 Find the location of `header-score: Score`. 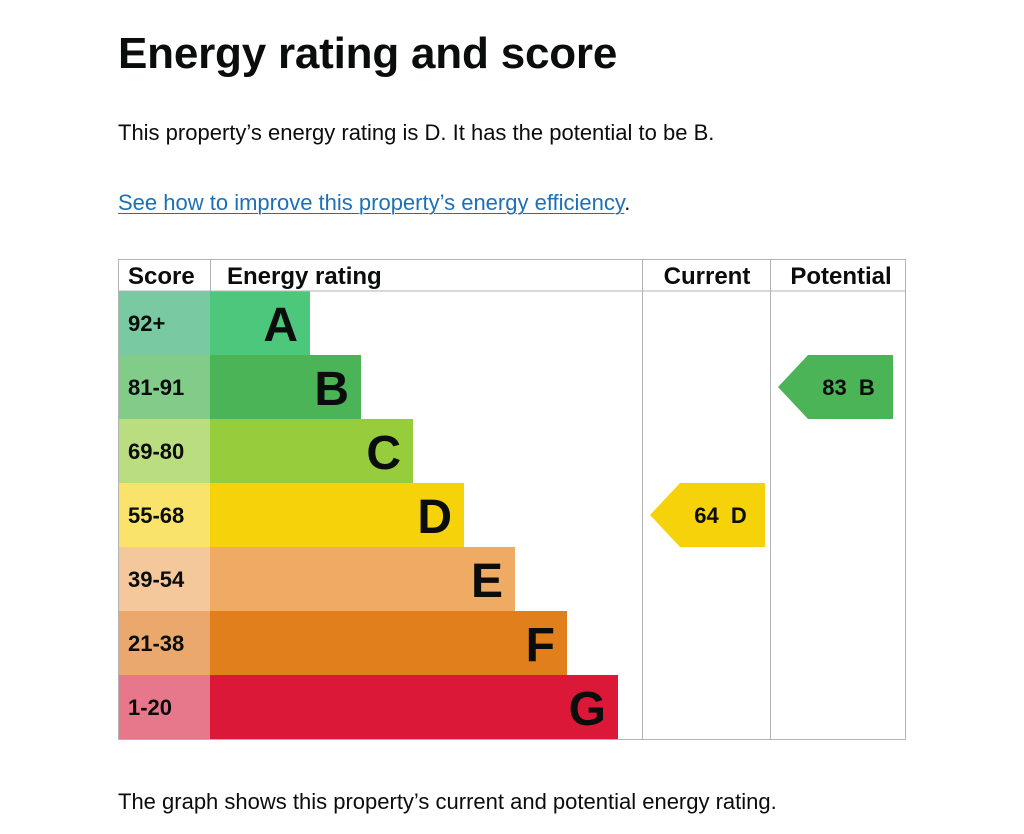

header-score: Score is located at coordinates (161, 276).